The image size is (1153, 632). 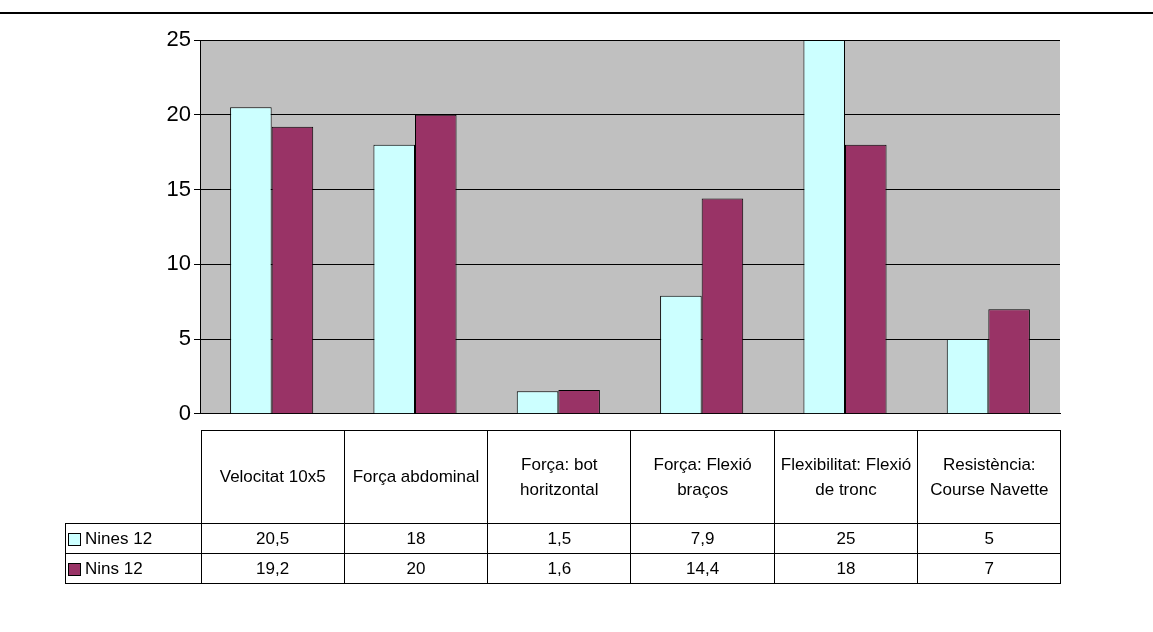 What do you see at coordinates (559, 568) in the screenshot?
I see `data-label: 1,6` at bounding box center [559, 568].